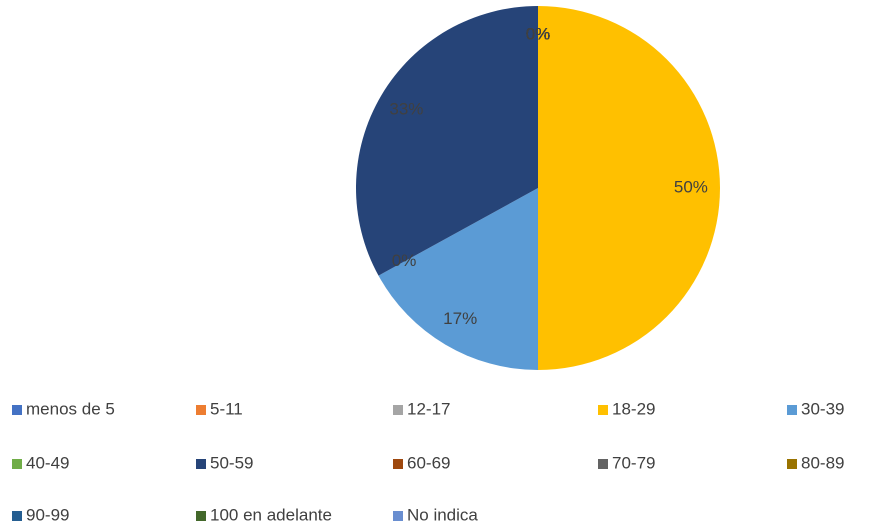  I want to click on legend-label: 100 en adelante, so click(271, 514).